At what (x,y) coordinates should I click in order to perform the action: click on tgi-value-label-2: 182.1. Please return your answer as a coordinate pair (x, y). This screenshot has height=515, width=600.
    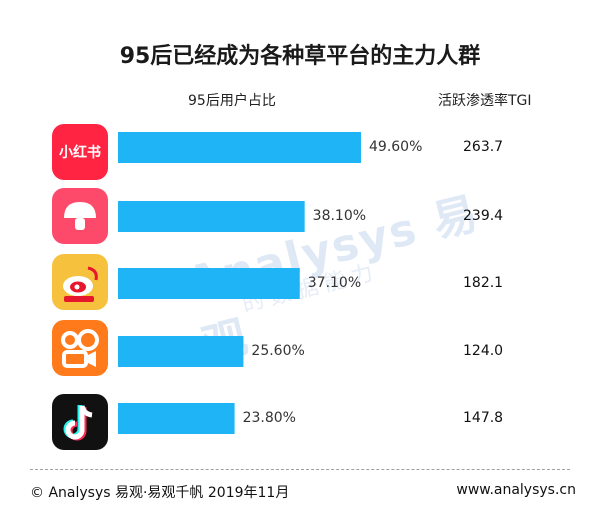
    Looking at the image, I should click on (483, 283).